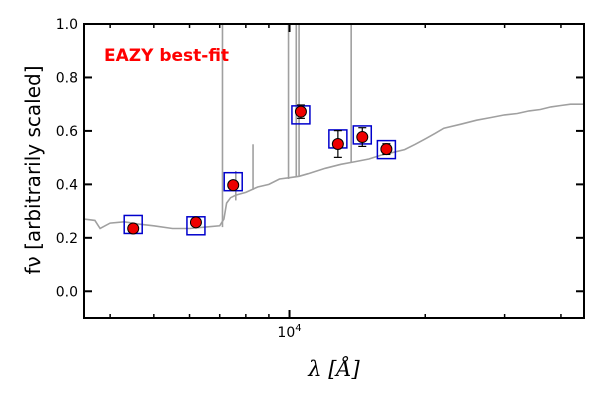 The width and height of the screenshot is (600, 400). Describe the element at coordinates (289, 332) in the screenshot. I see `x-tick-label: 104` at that location.